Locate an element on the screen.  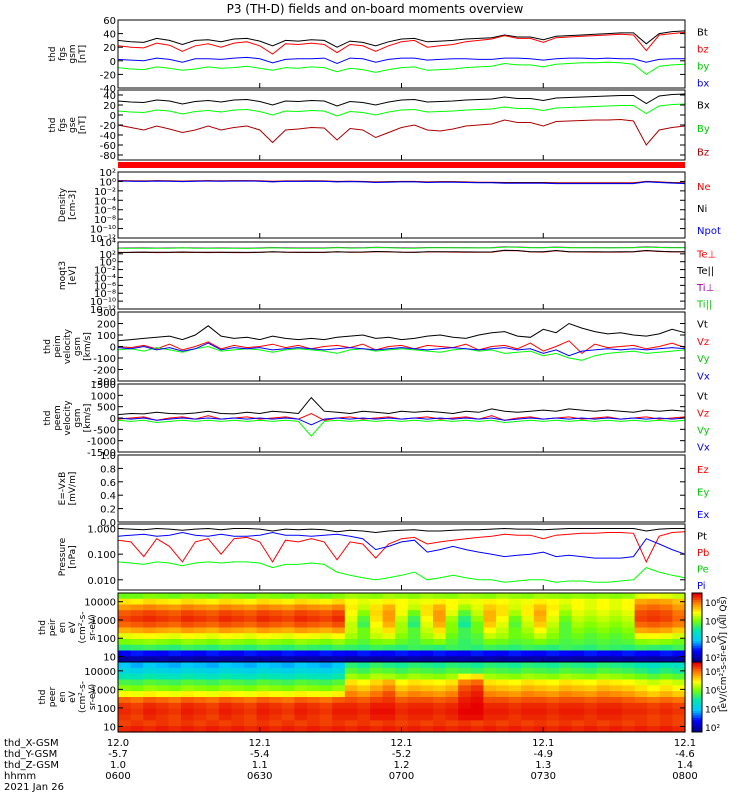
series-line-Vx is located at coordinates (401, 421).